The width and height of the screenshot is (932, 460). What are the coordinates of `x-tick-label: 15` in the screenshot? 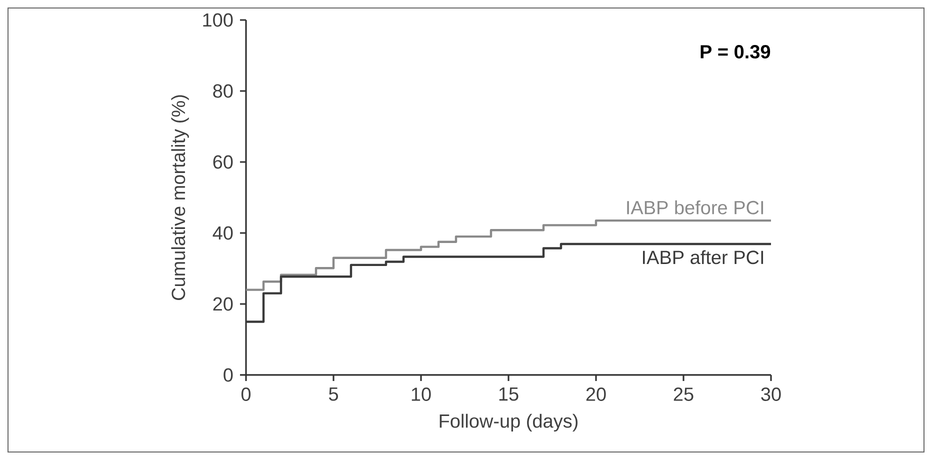 It's located at (508, 394).